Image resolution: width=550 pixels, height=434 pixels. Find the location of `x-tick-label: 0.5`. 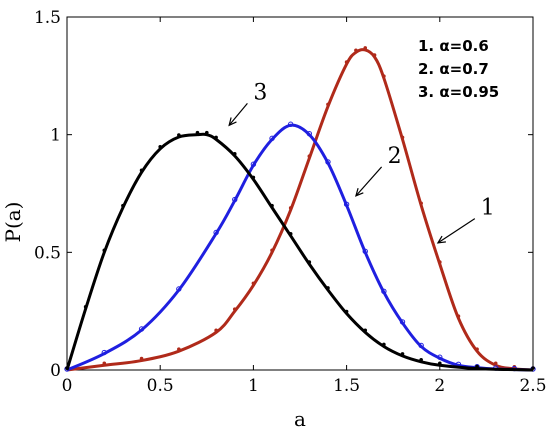

x-tick-label: 0.5 is located at coordinates (160, 386).